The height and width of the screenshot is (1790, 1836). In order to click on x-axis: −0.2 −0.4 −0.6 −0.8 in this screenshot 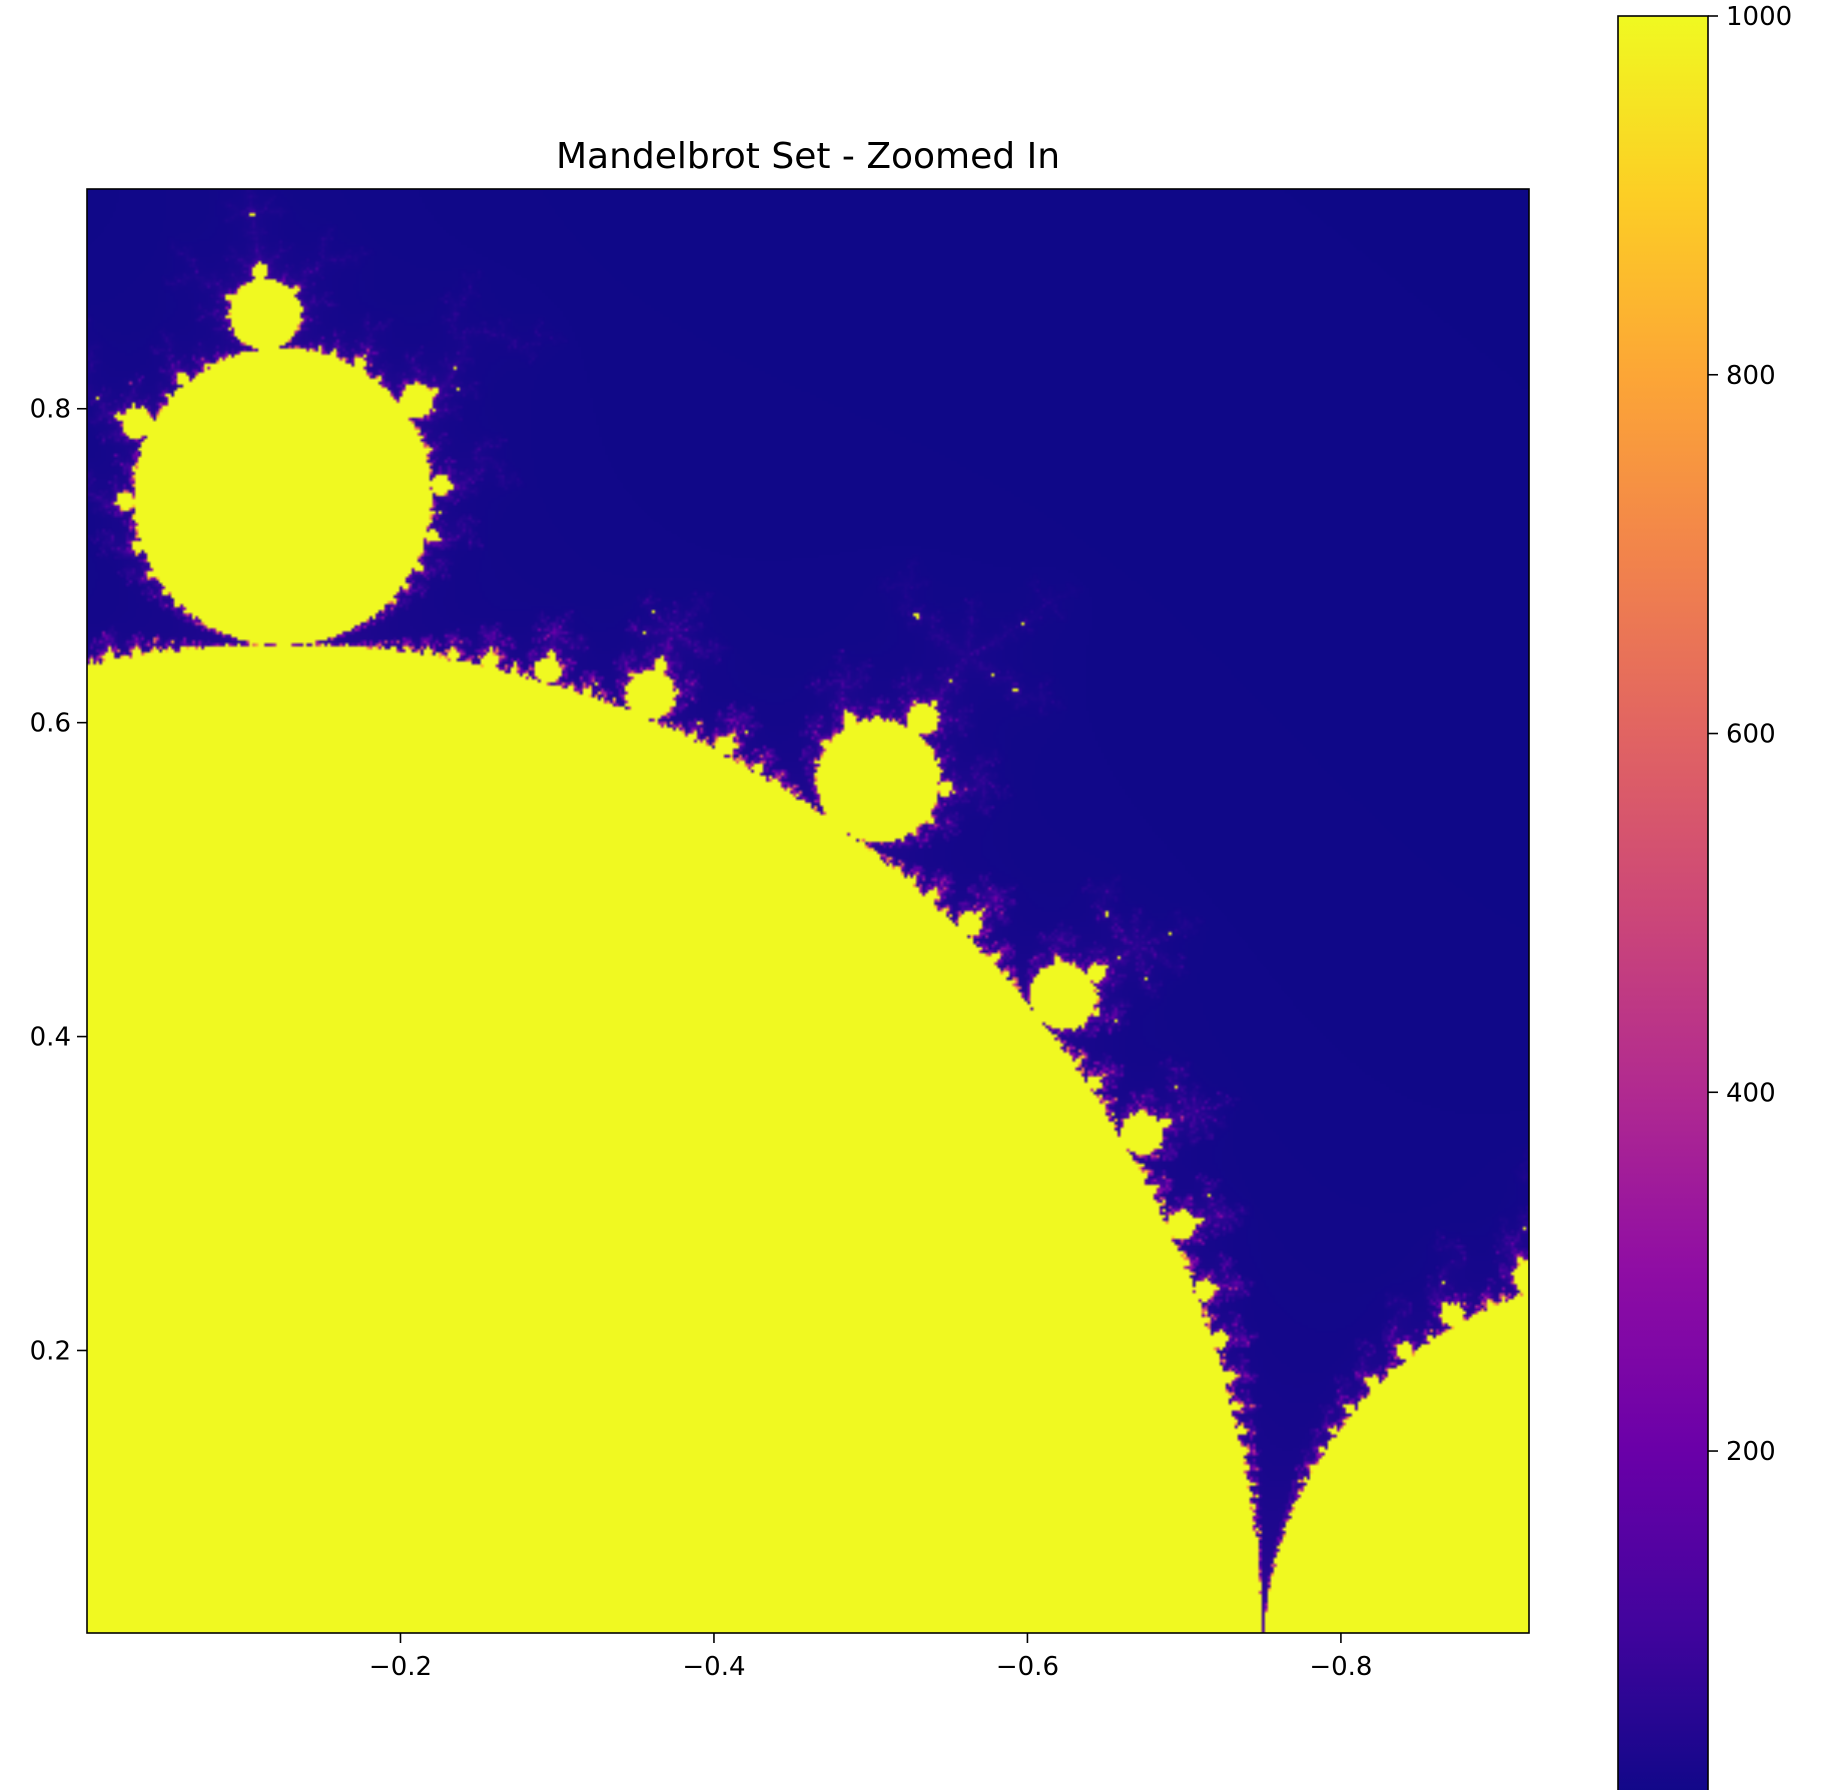, I will do `click(870, 1657)`.